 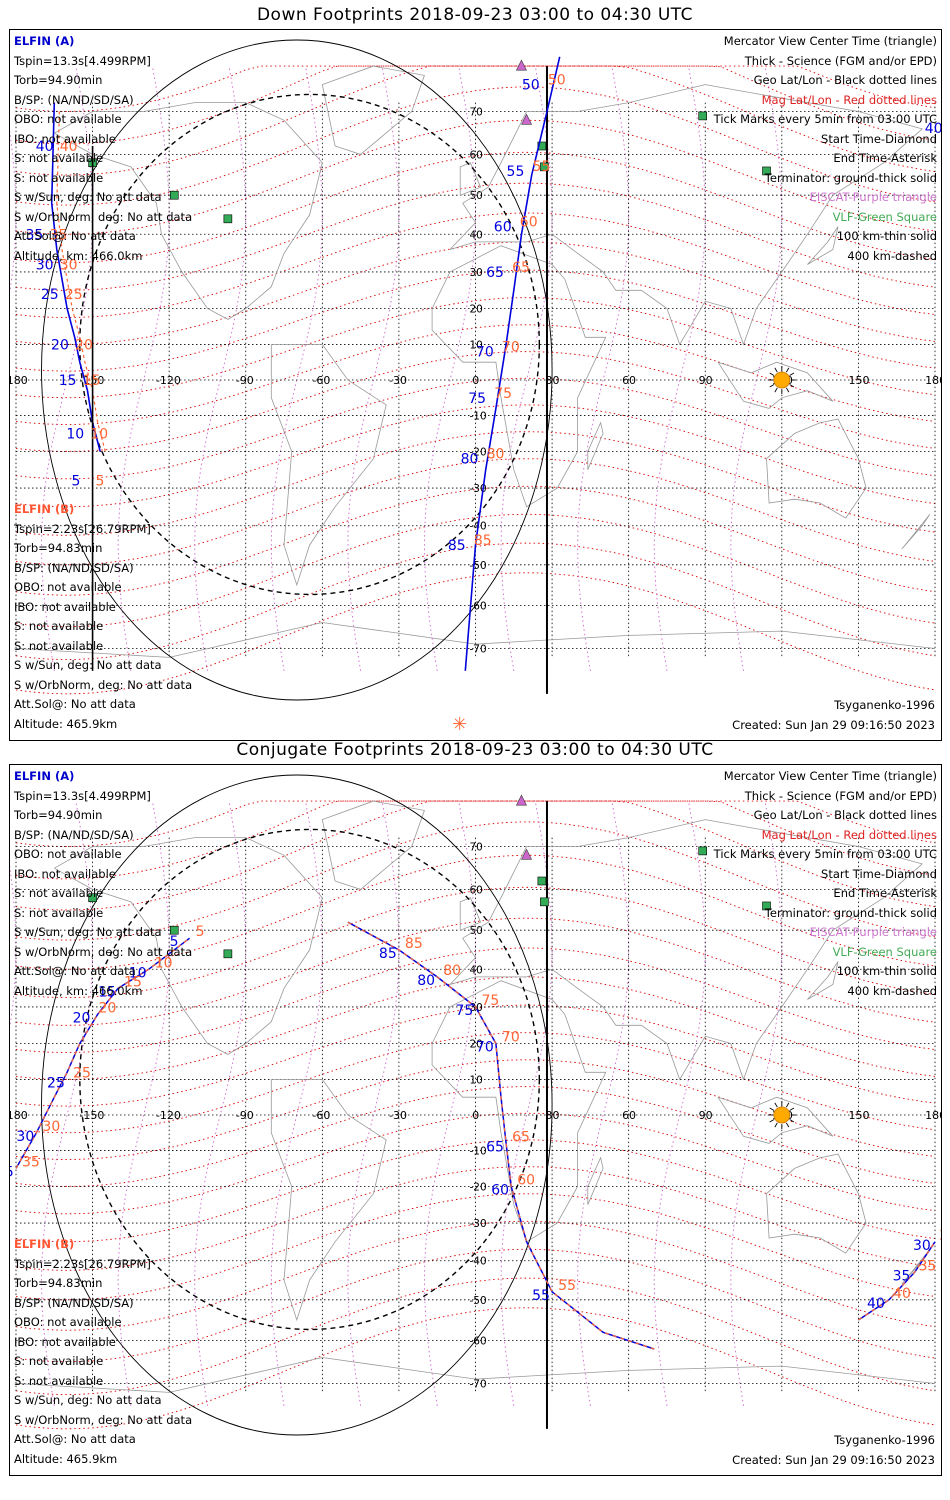 I want to click on legend-line: Mag Lat/Lon - Red dotted lines, so click(x=849, y=834).